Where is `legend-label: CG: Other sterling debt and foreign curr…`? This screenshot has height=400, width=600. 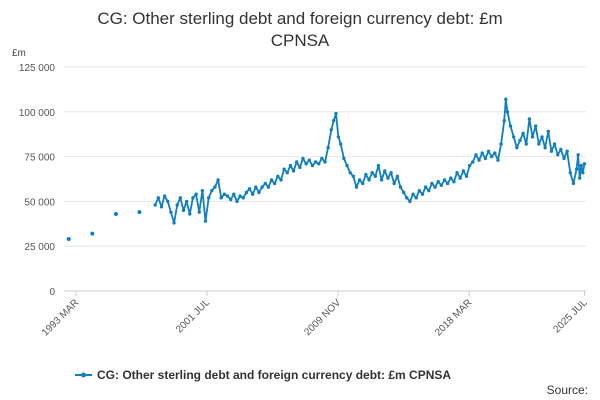 legend-label: CG: Other sterling debt and foreign curr… is located at coordinates (274, 375).